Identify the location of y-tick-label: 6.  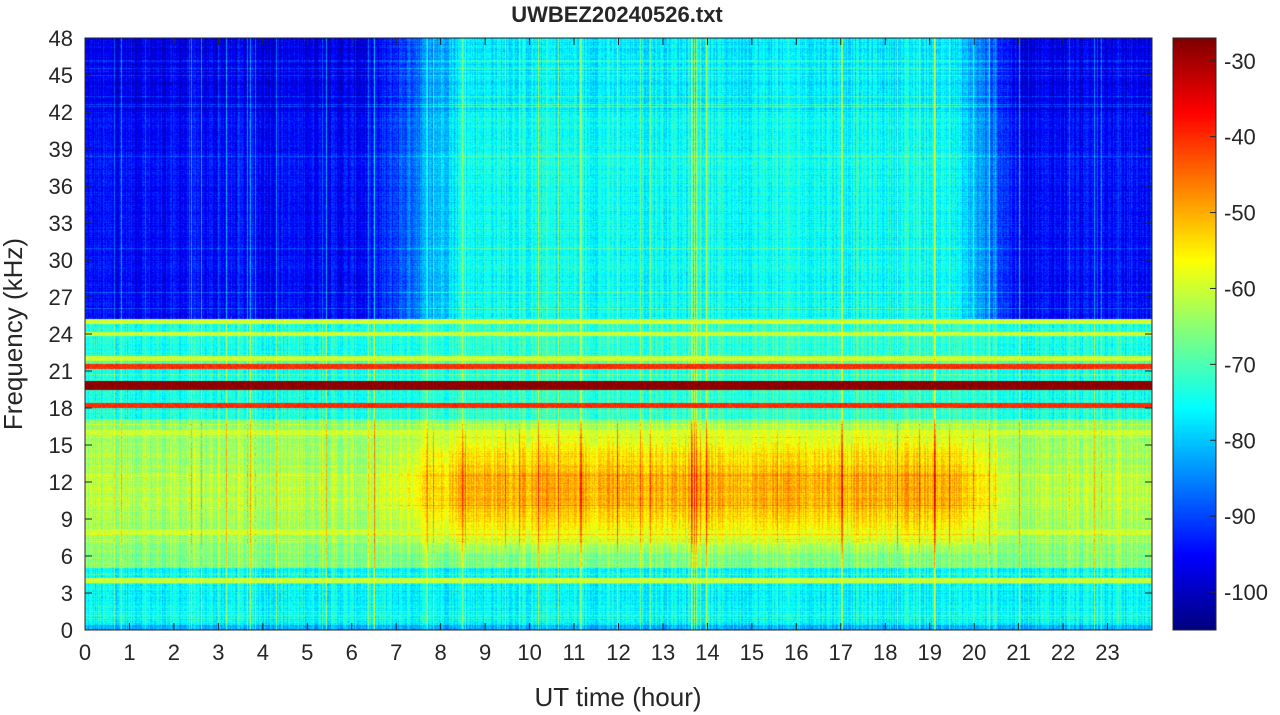
(67, 556).